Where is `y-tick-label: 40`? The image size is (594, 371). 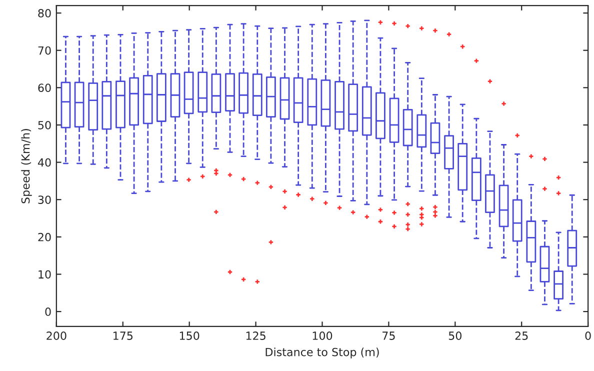
y-tick-label: 40 is located at coordinates (44, 162).